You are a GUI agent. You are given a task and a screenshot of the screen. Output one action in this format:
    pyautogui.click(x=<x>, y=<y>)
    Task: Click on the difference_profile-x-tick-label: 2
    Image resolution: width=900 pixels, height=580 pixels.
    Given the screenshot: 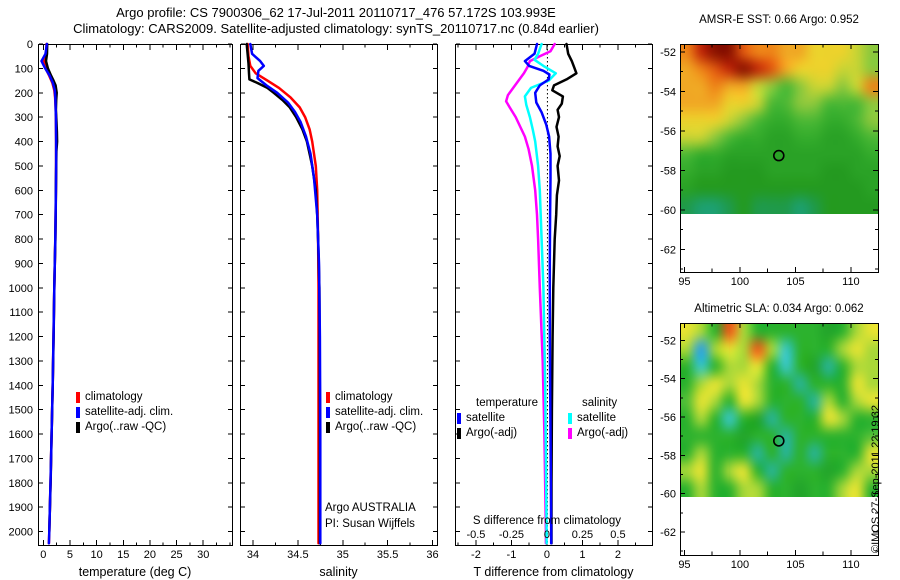 What is the action you would take?
    pyautogui.click(x=618, y=555)
    